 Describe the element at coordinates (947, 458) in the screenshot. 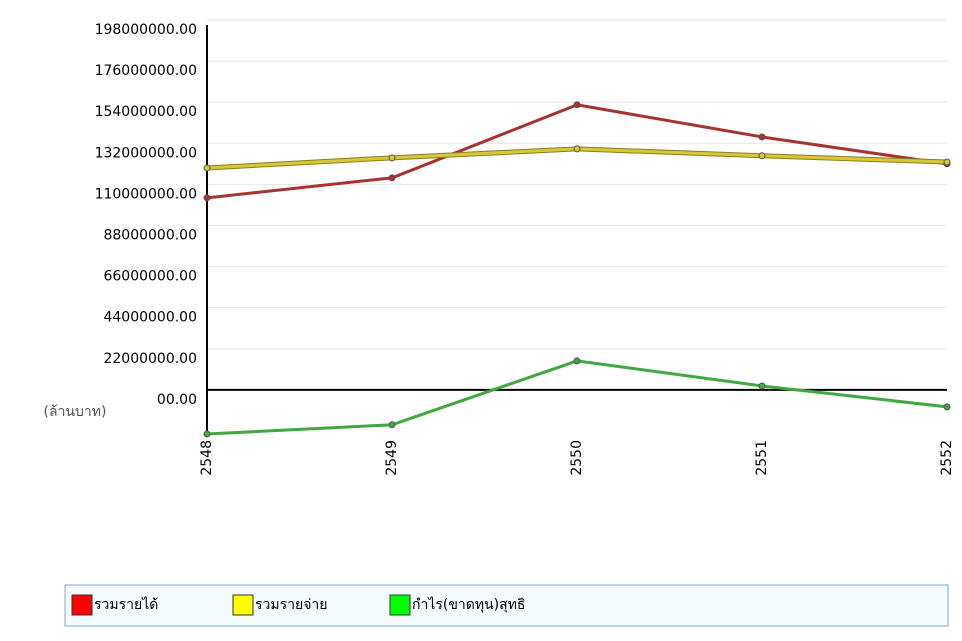

I see `x-tick-label: 2552` at that location.